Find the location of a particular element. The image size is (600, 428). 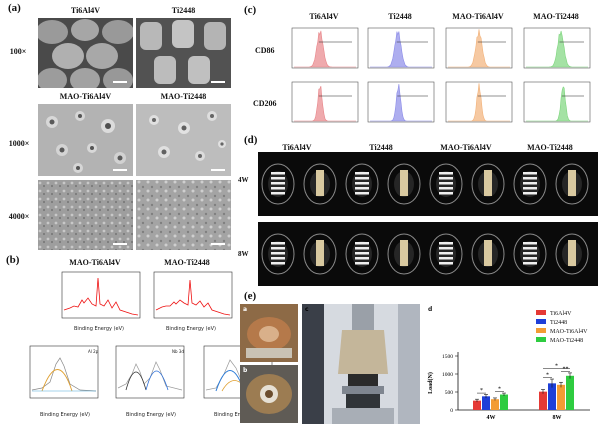

ct-row-label-8w: 8W is located at coordinates (243, 254).